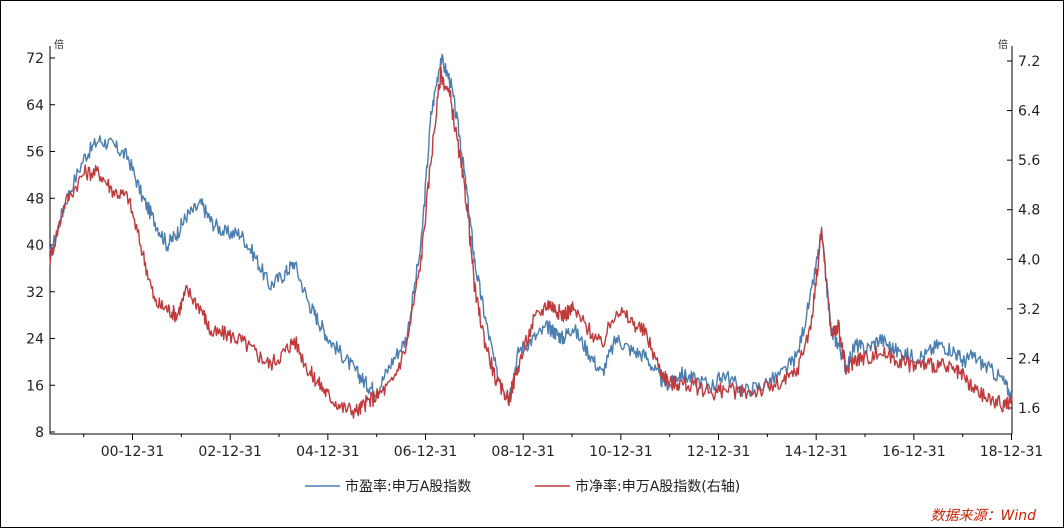  Describe the element at coordinates (408, 486) in the screenshot. I see `legend-label-pe: 市盈率:申万A股指数` at that location.